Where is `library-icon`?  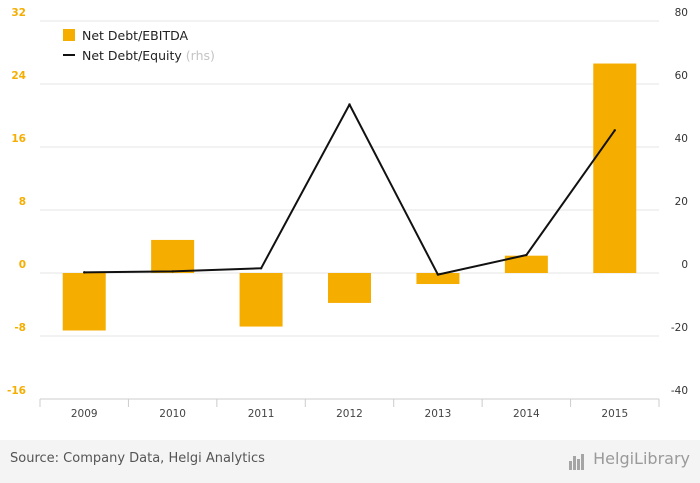 library-icon is located at coordinates (579, 460).